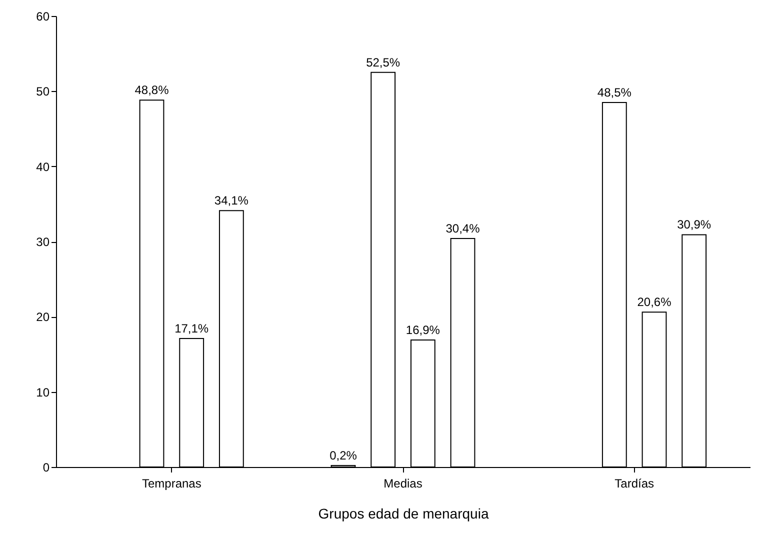 The image size is (769, 545). I want to click on y-tick-label: 20, so click(43, 317).